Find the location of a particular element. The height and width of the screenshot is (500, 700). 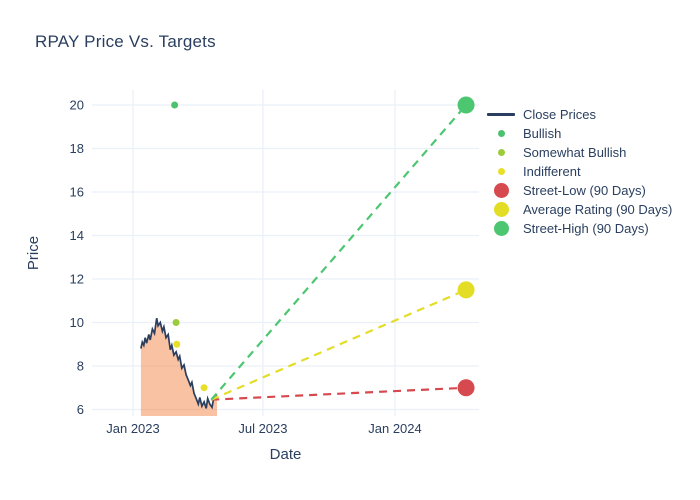

rating-point-bullish is located at coordinates (175, 105).